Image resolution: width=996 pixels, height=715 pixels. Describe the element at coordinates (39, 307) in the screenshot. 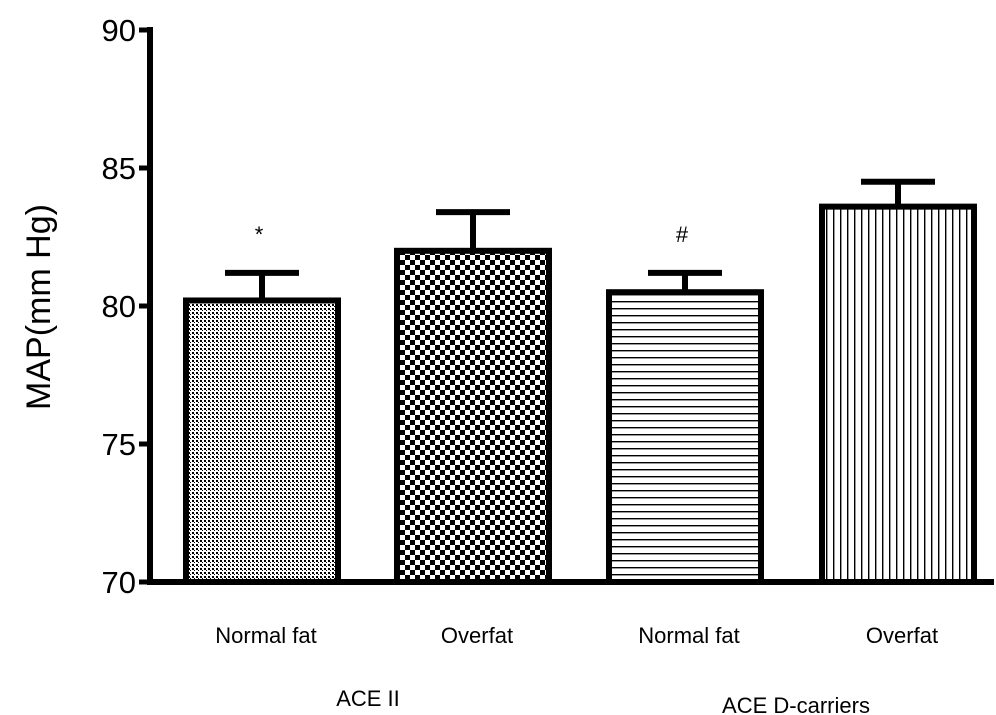

I see `y-axis-label: MAP(mm Hg)` at that location.